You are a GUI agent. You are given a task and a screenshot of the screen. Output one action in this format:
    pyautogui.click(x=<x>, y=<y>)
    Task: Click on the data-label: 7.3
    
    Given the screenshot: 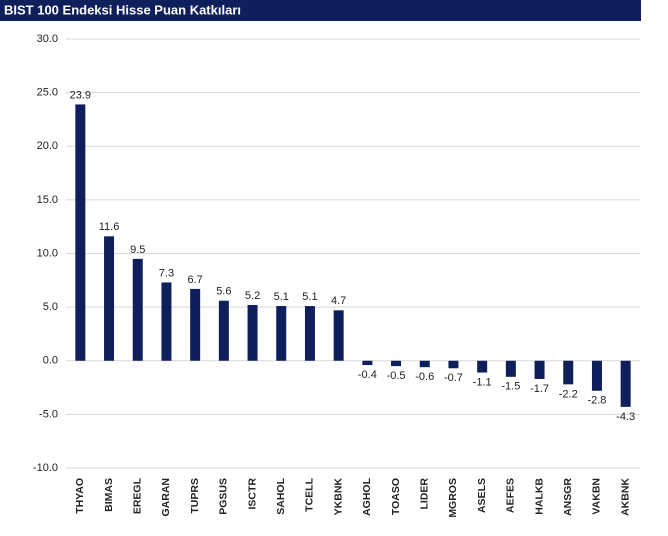 What is the action you would take?
    pyautogui.click(x=166, y=273)
    